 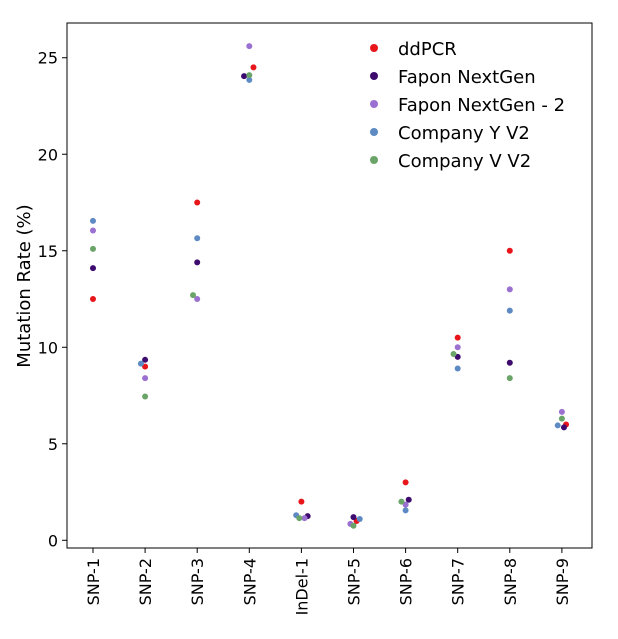 What do you see at coordinates (48, 154) in the screenshot?
I see `y-tick-label: 20` at bounding box center [48, 154].